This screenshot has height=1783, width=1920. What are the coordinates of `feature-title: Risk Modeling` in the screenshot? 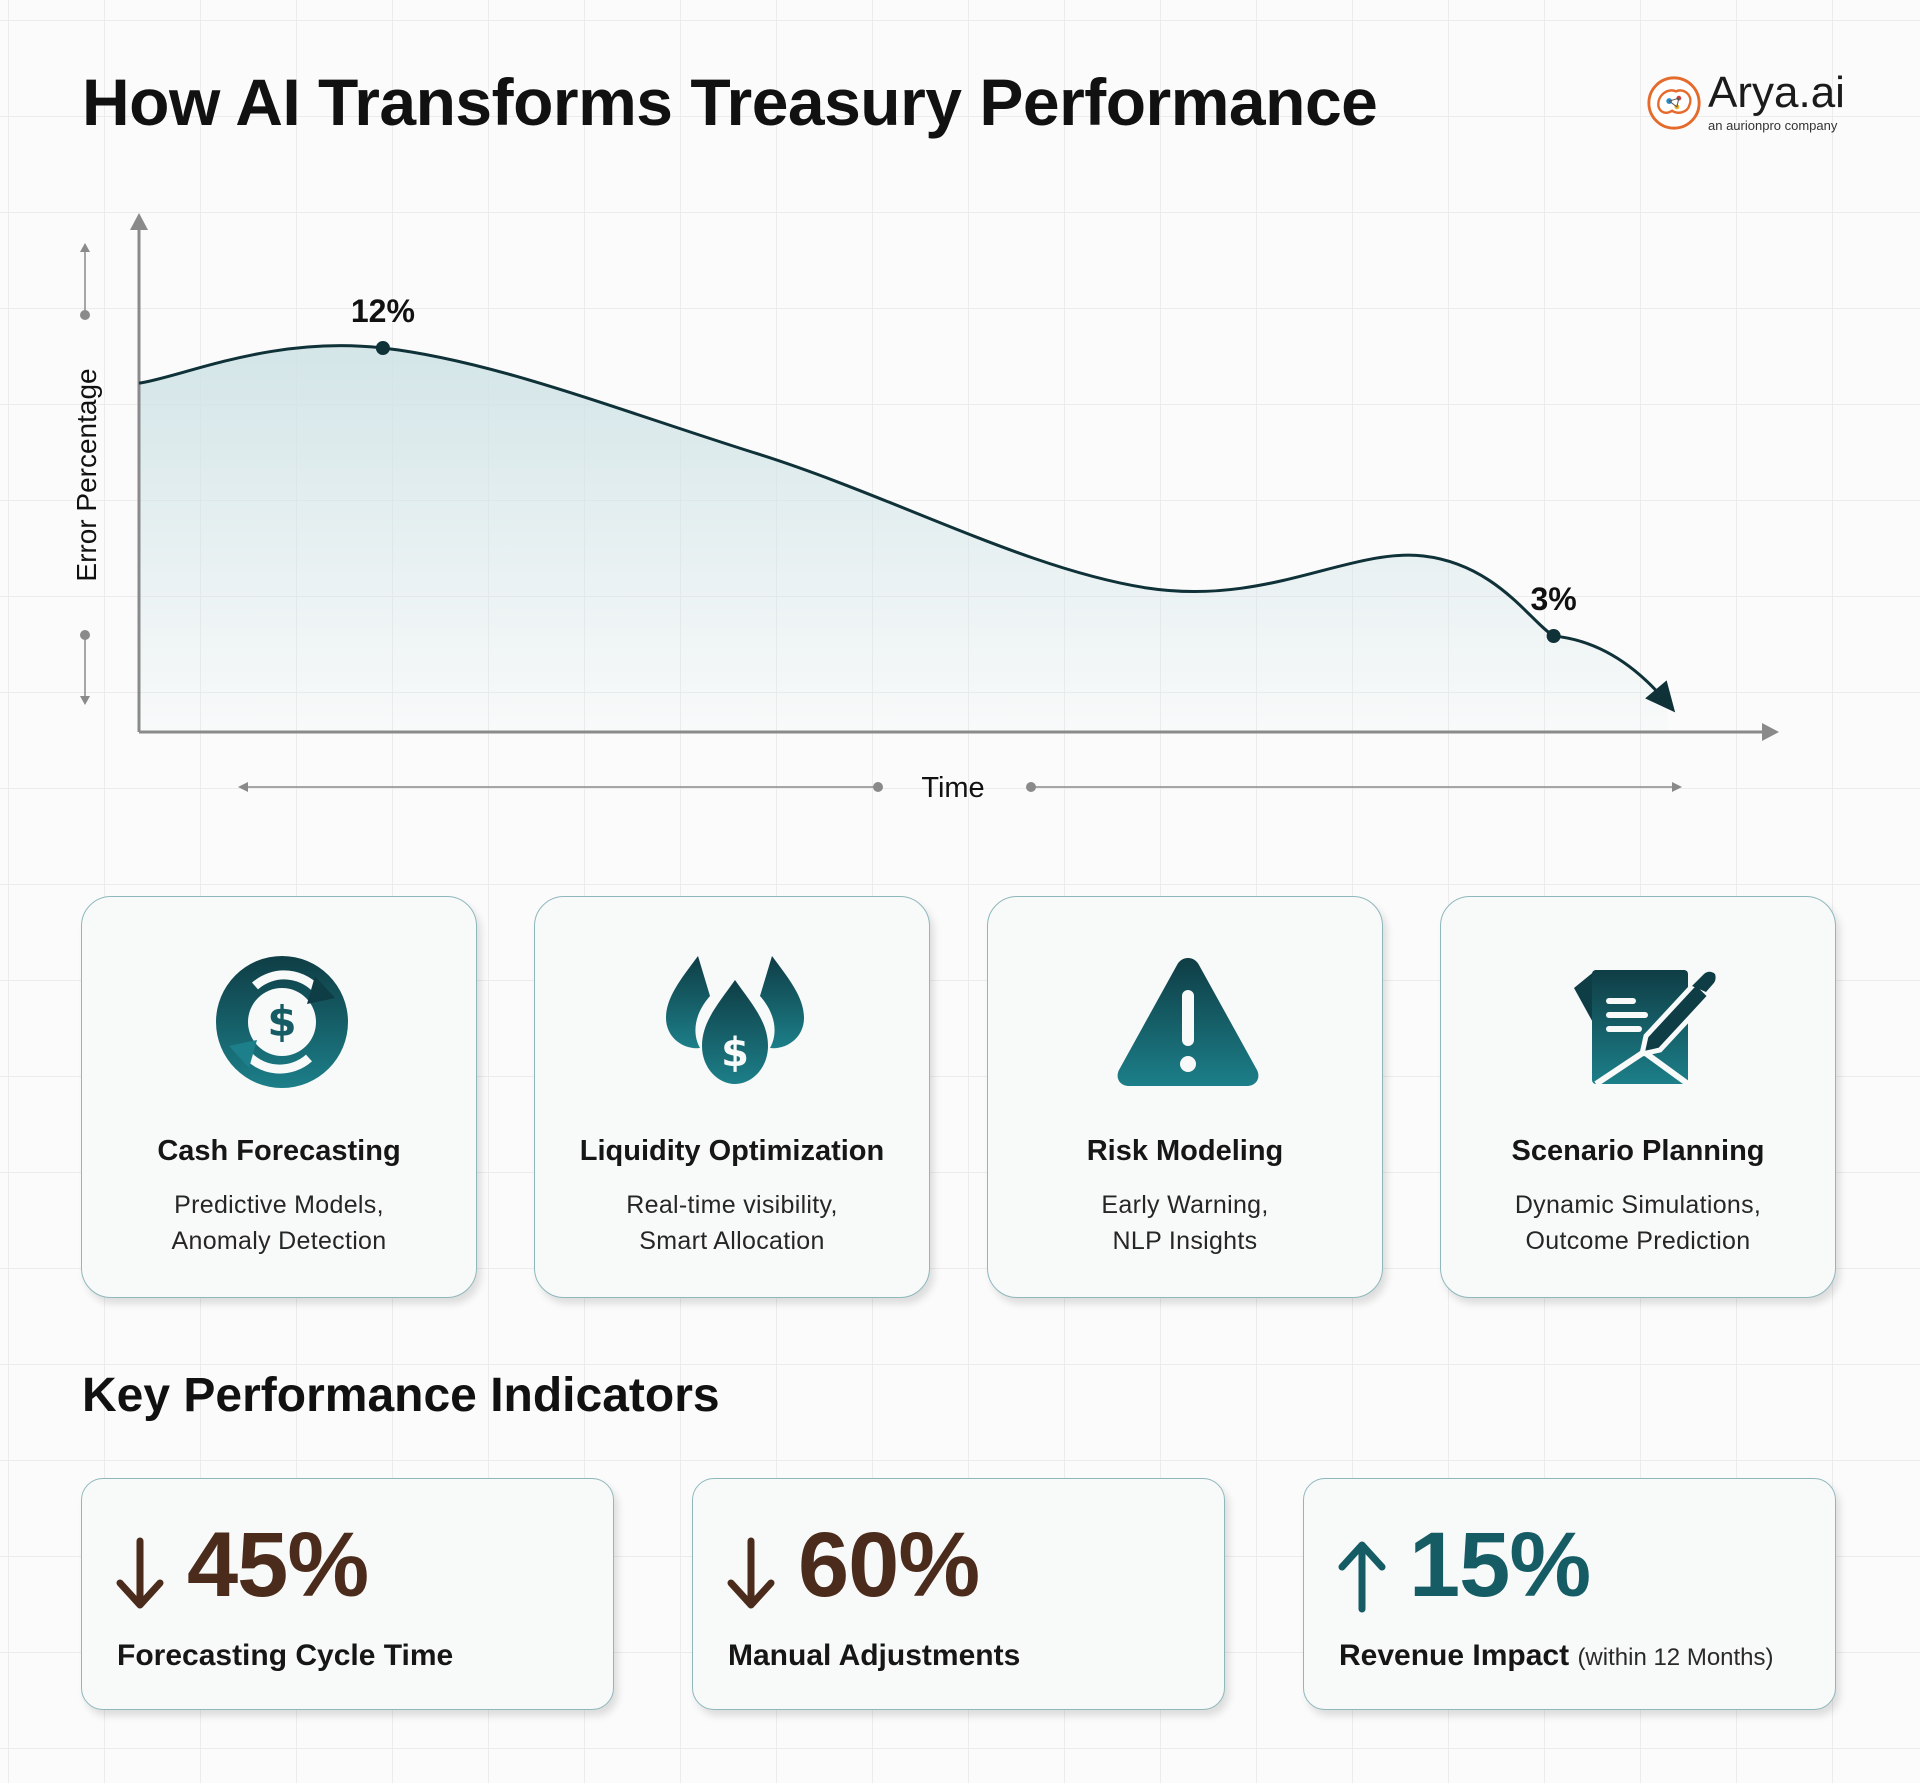 It's located at (1185, 1151).